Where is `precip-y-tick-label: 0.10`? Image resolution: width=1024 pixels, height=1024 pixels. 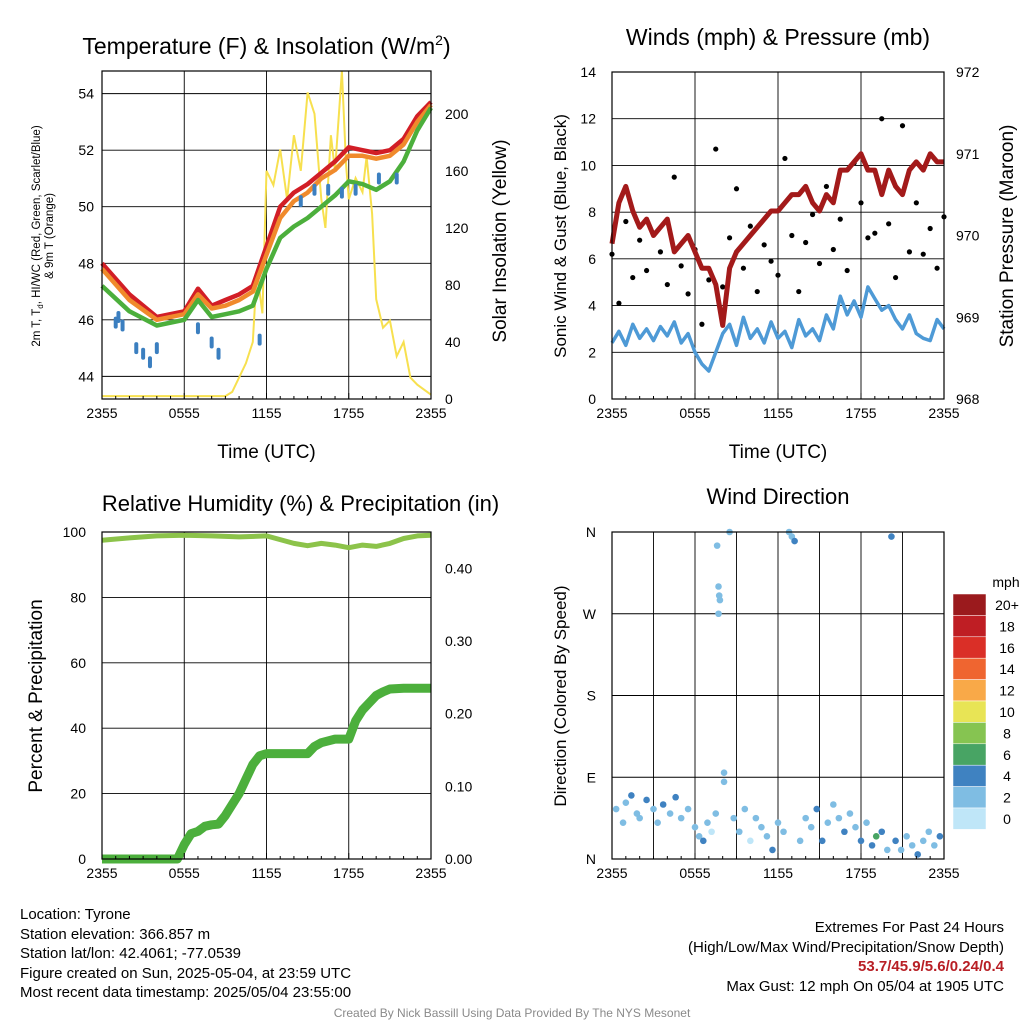
precip-y-tick-label: 0.10 is located at coordinates (458, 786).